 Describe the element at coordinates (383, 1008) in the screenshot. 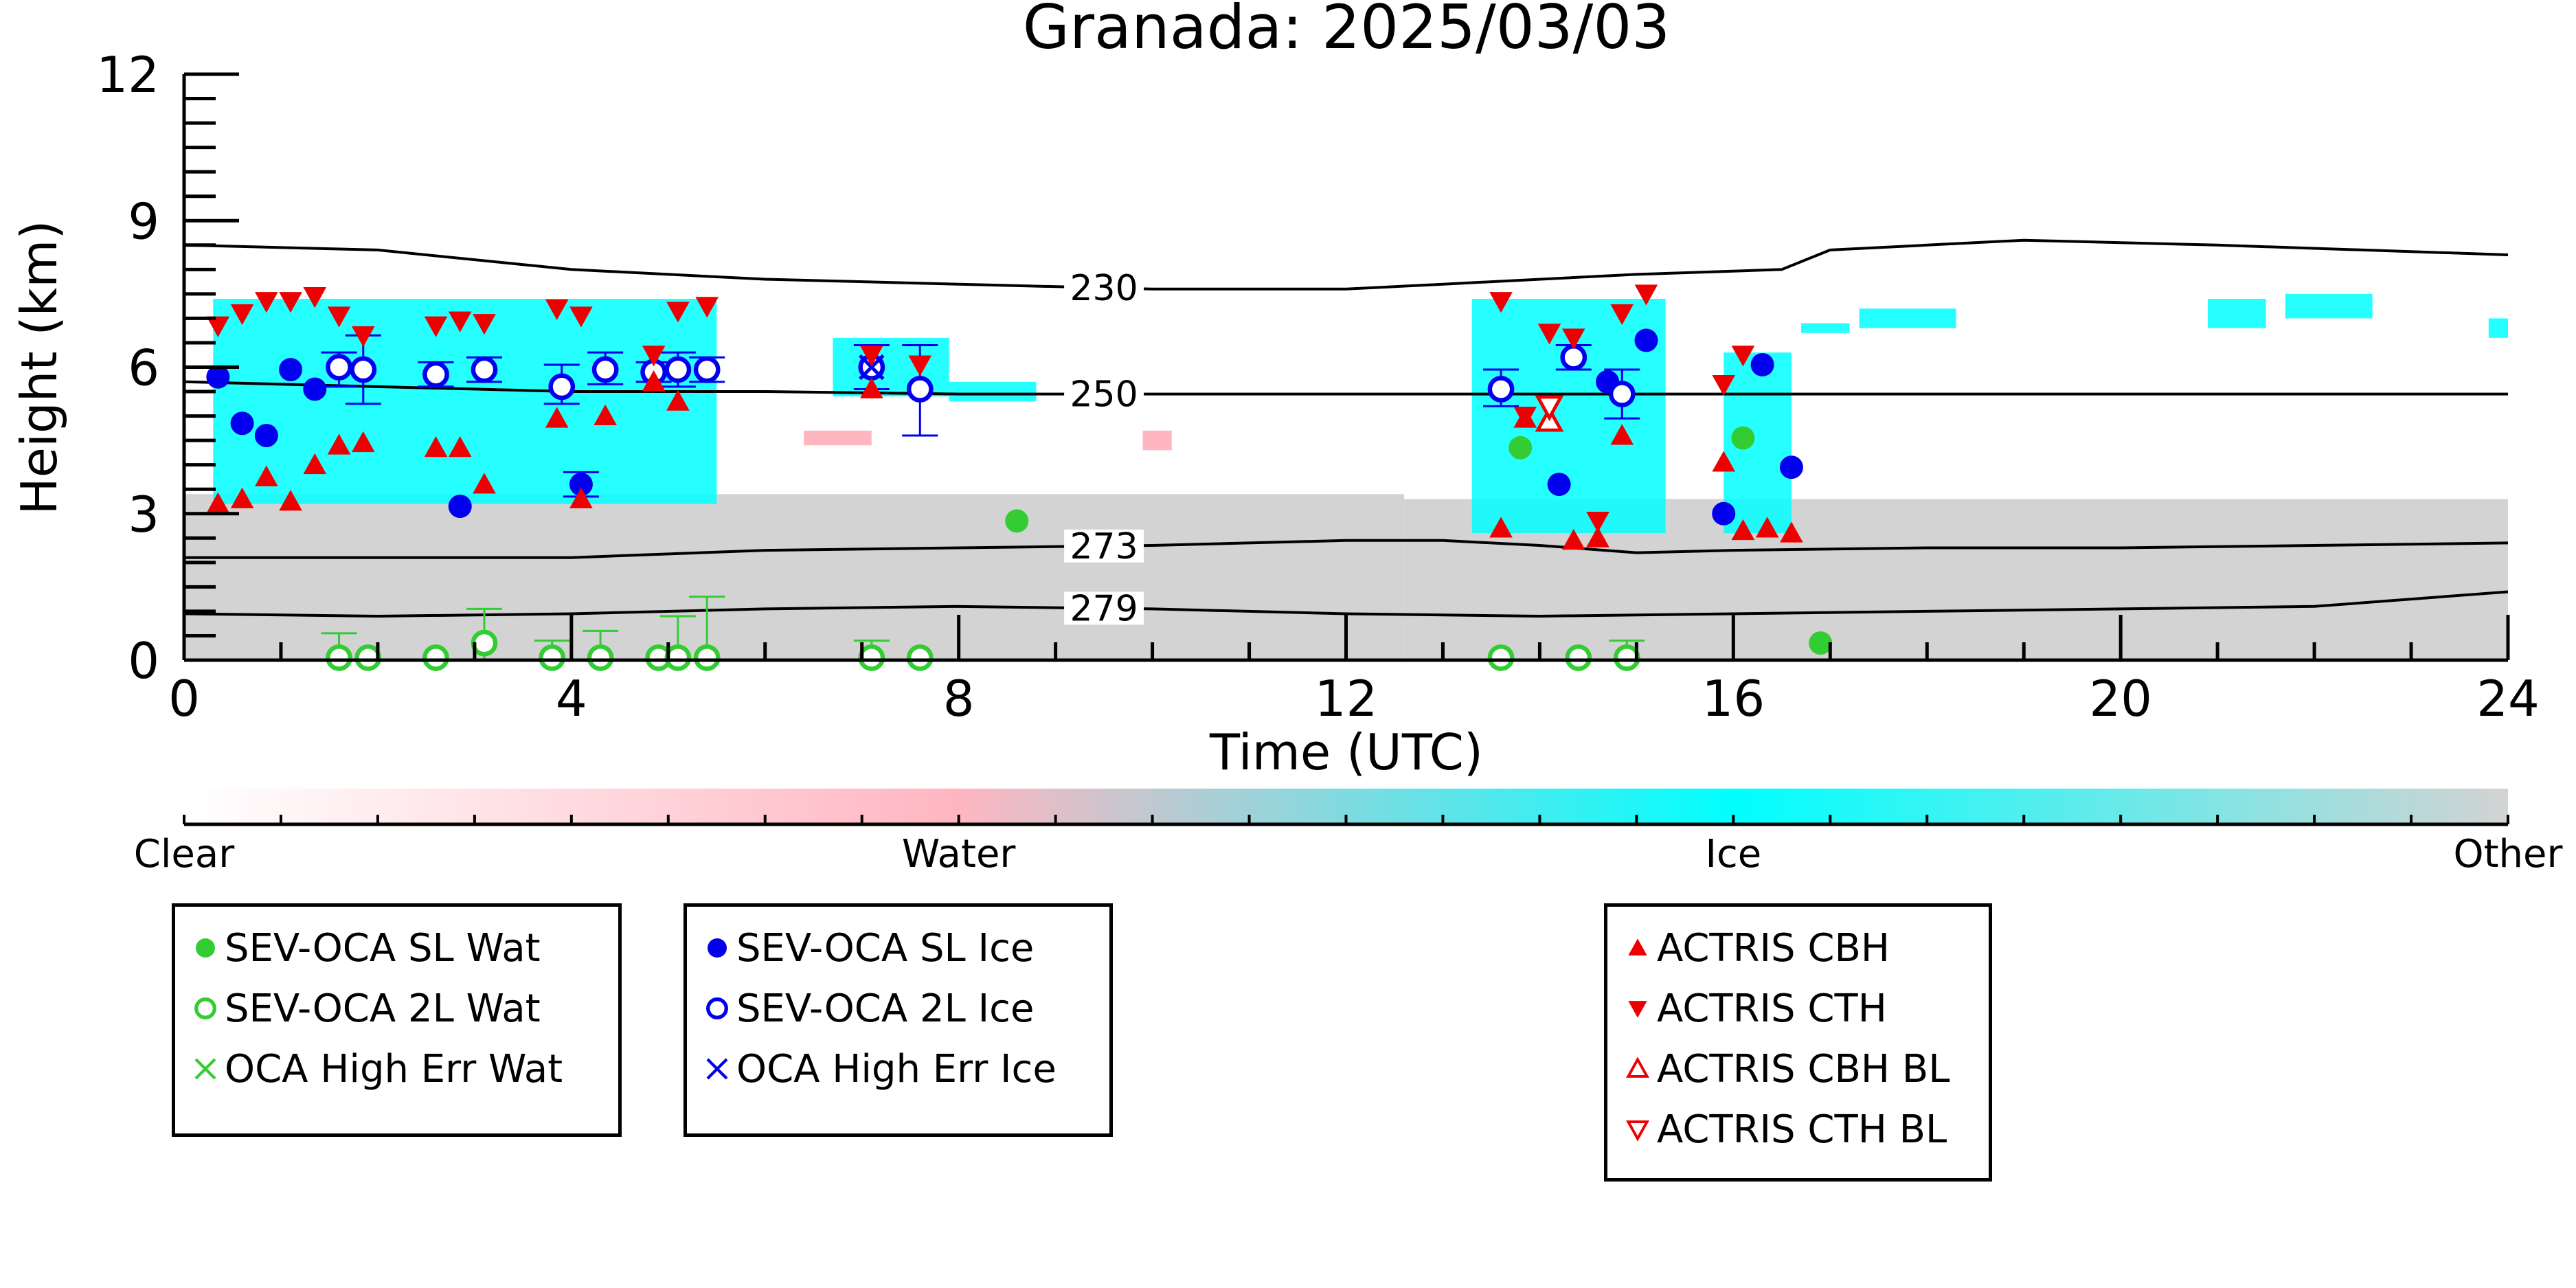

I see `legend-label: SEV-OCA 2L Wat` at that location.